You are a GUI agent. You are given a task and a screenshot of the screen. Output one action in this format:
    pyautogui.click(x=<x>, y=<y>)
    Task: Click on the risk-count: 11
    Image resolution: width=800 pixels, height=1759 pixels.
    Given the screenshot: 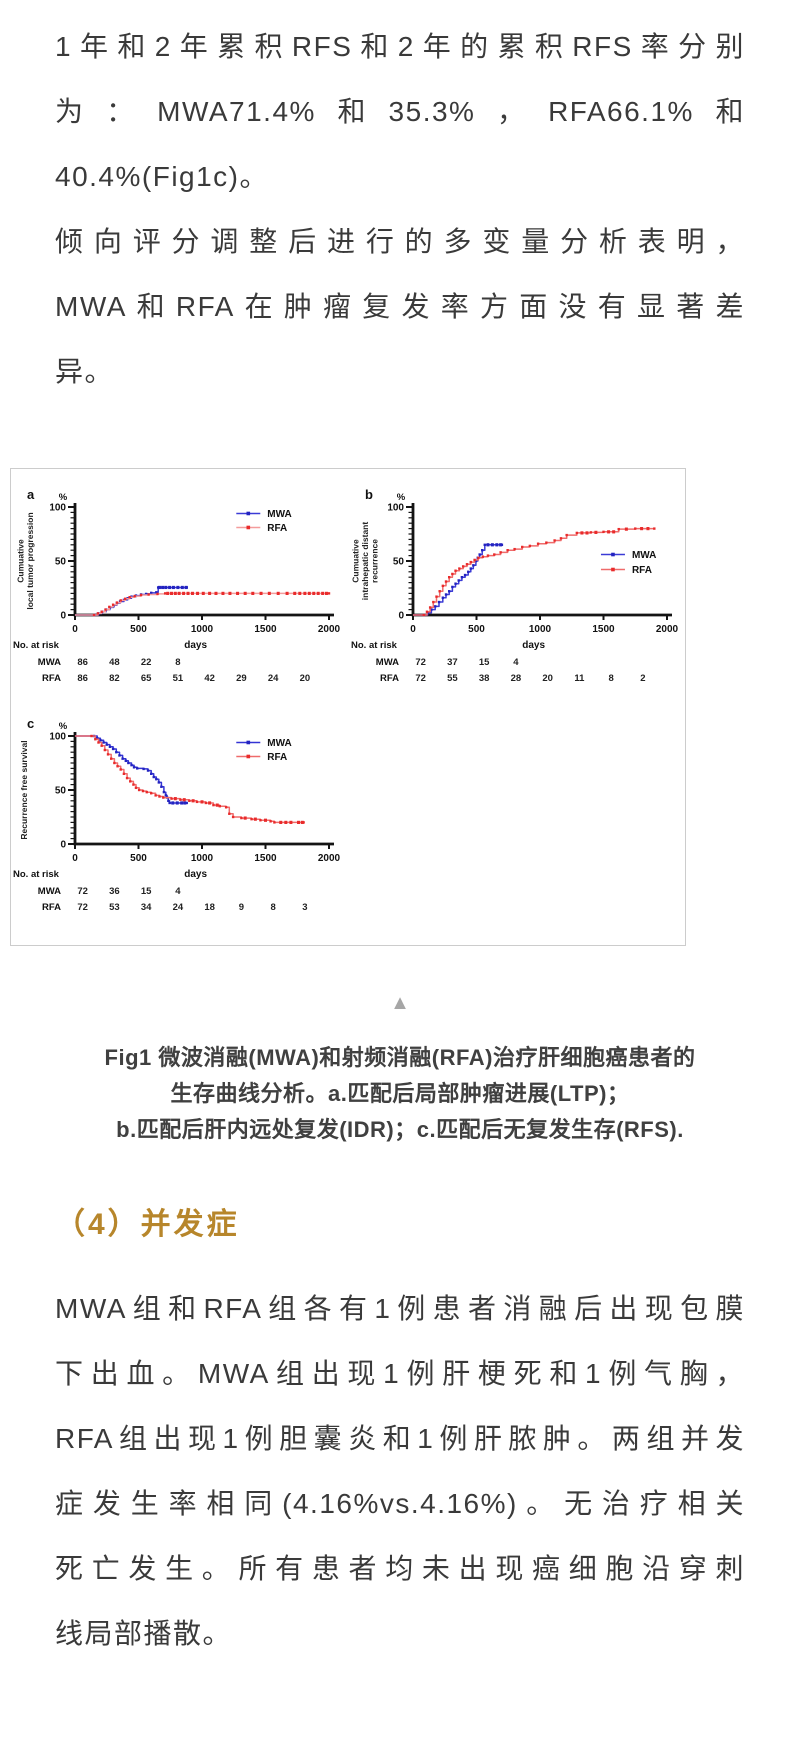 What is the action you would take?
    pyautogui.click(x=579, y=678)
    